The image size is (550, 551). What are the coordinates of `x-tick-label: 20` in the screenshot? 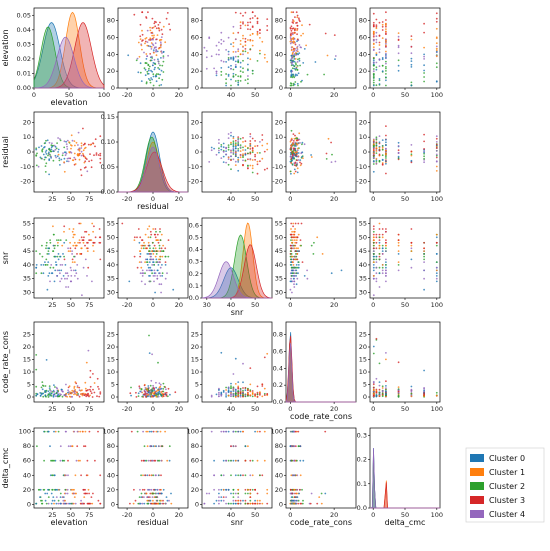 It's located at (179, 409).